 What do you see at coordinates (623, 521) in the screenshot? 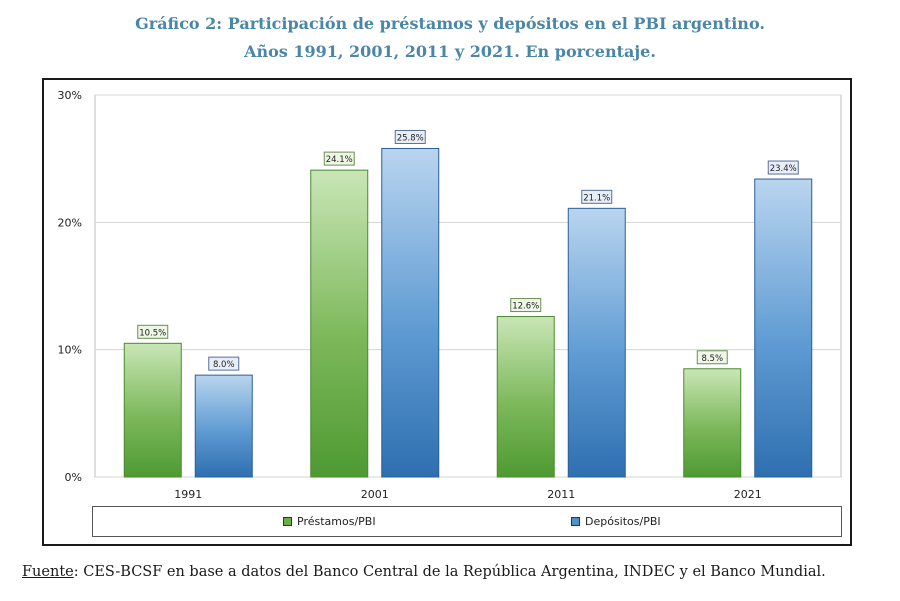
I see `legend-label-depositos: Depósitos/PBI` at bounding box center [623, 521].